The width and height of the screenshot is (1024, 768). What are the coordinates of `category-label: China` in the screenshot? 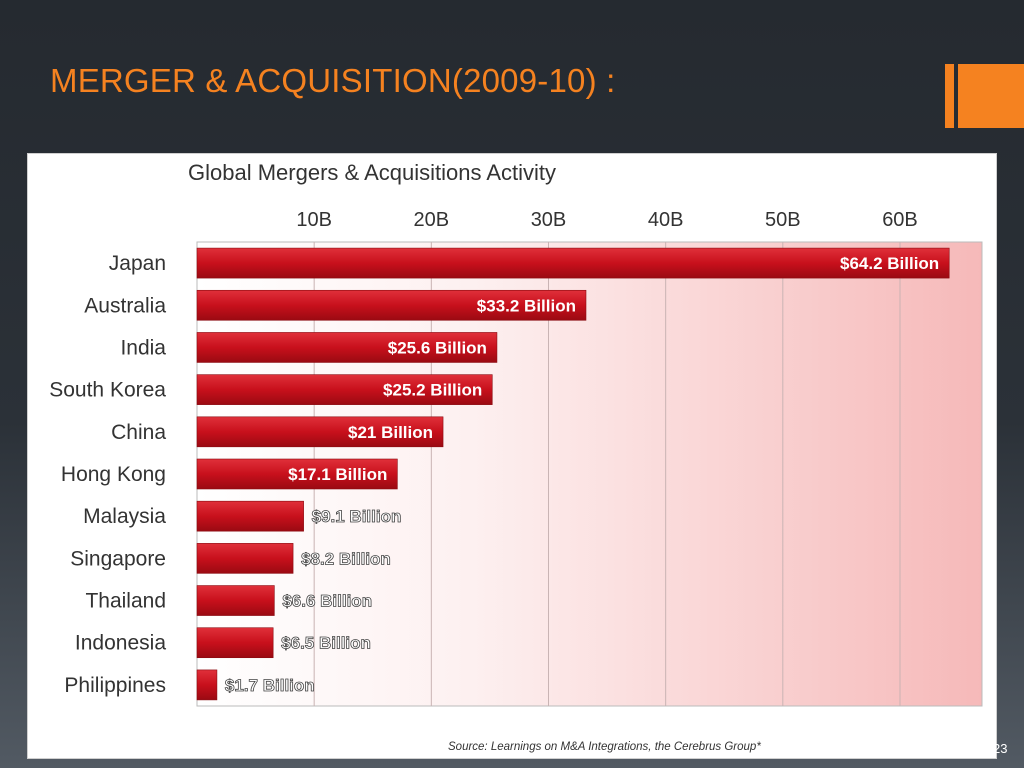 It's located at (138, 432).